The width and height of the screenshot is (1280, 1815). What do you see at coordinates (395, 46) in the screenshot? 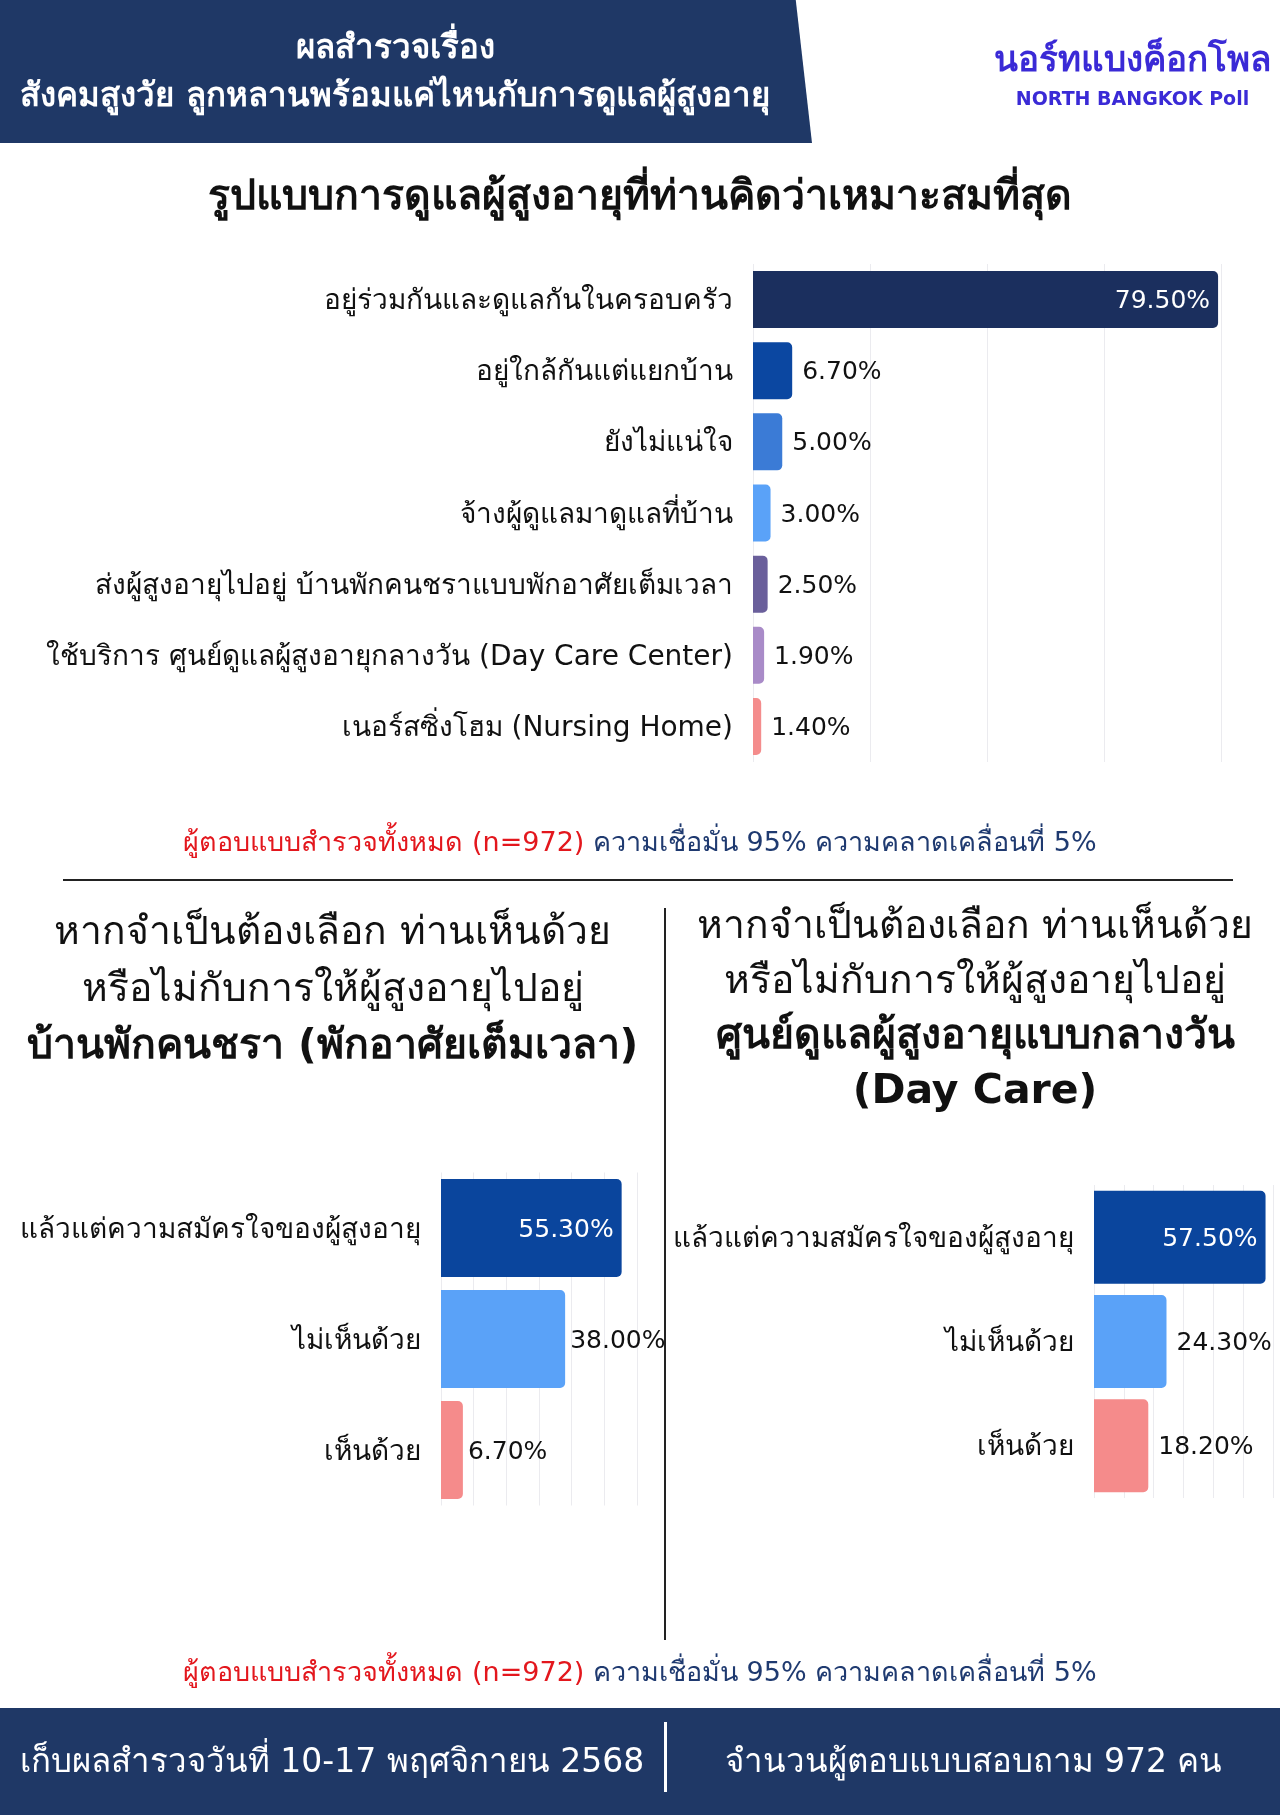
I see `text: ผลสำรวจเรื่อง` at bounding box center [395, 46].